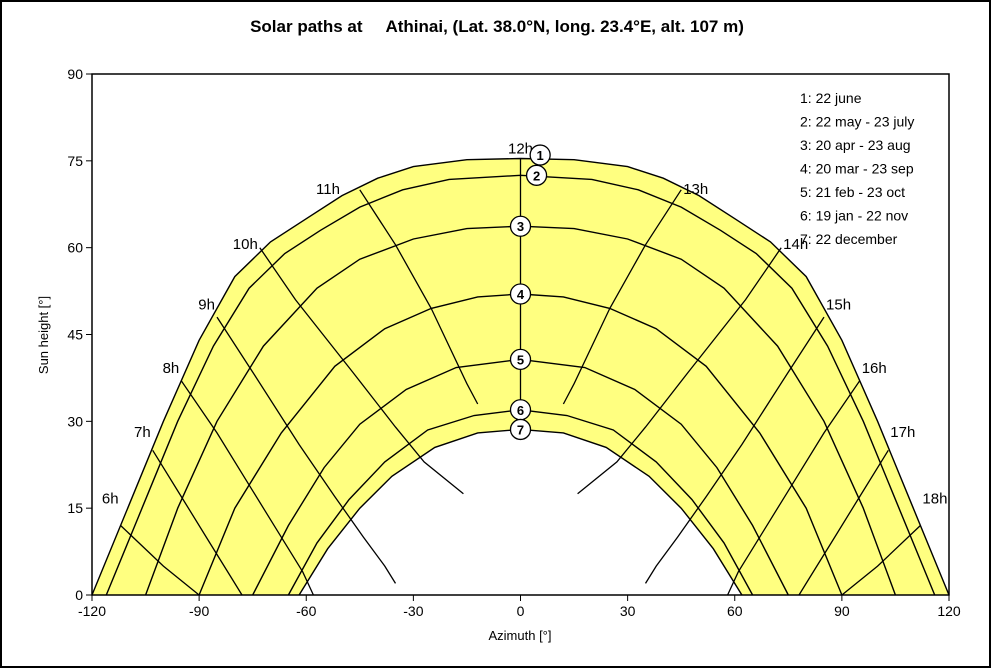 The image size is (991, 668). What do you see at coordinates (874, 368) in the screenshot?
I see `hour-label-16h: 16h` at bounding box center [874, 368].